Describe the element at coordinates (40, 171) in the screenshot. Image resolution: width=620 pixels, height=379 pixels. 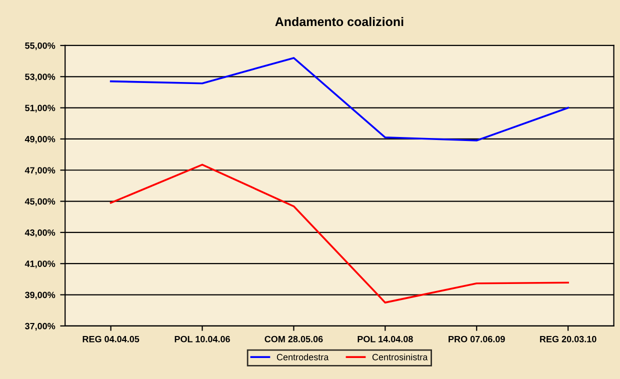
I see `y-tick-label: 47,00%` at that location.